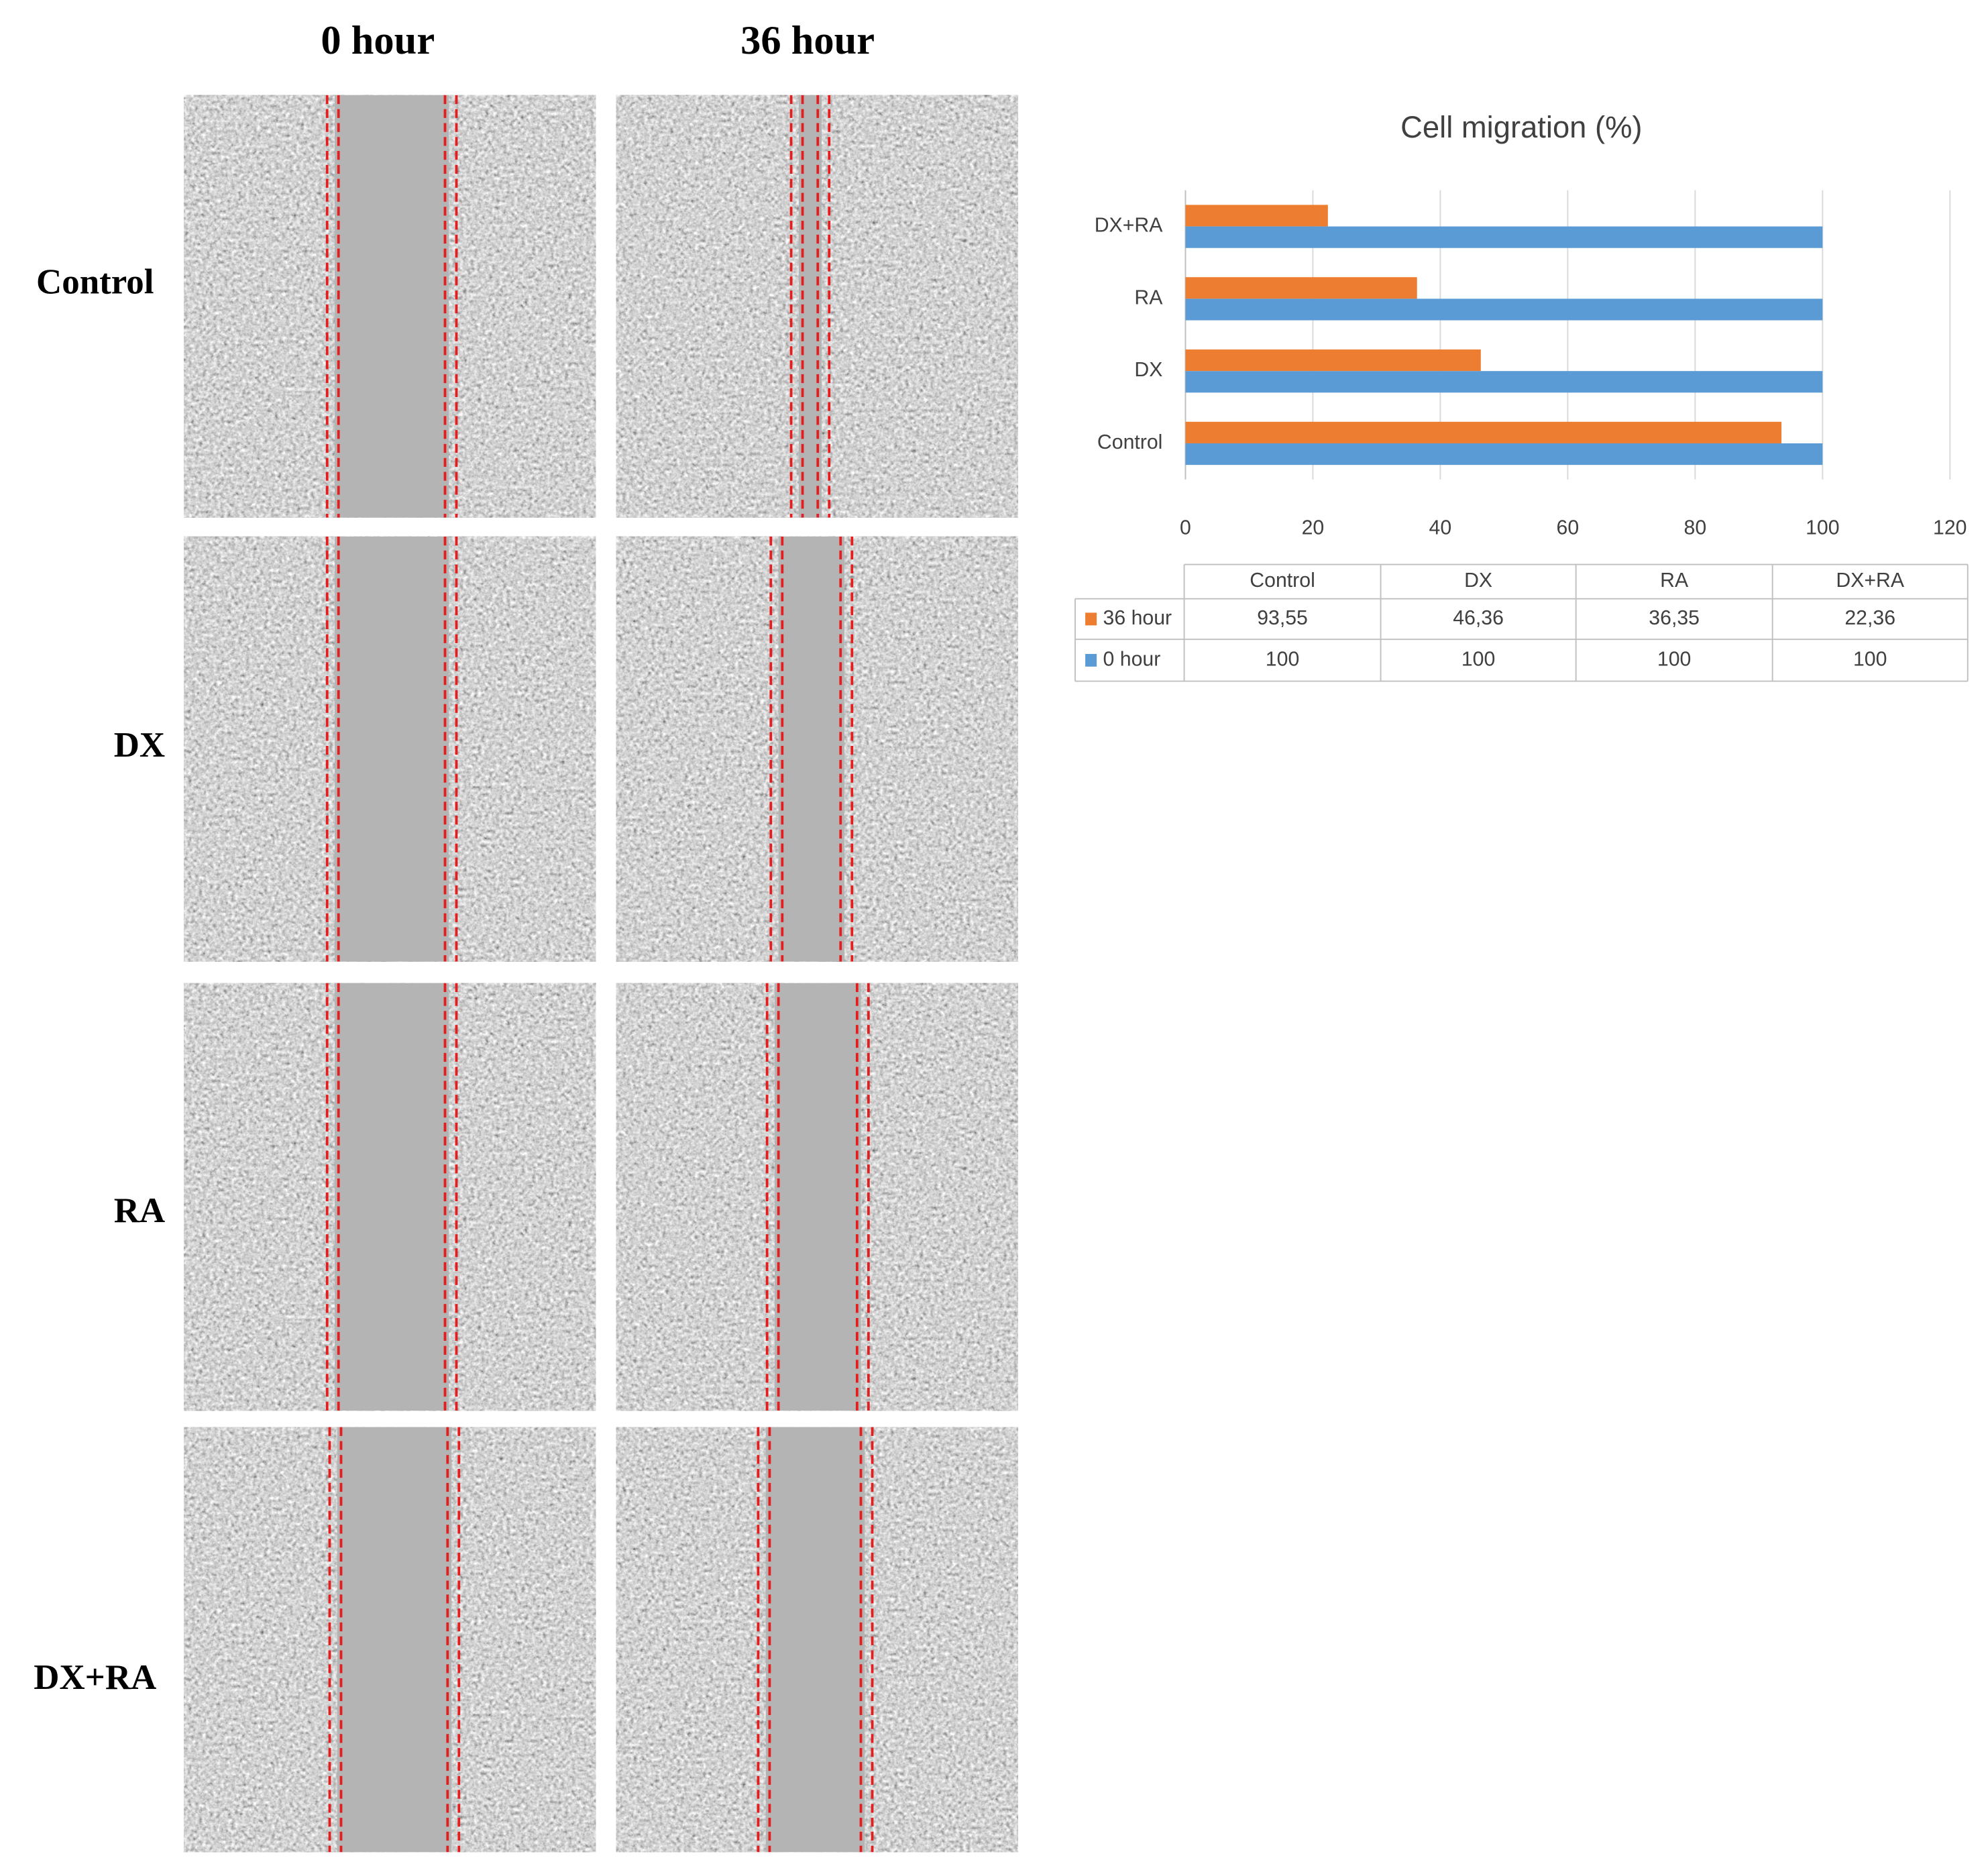 The height and width of the screenshot is (1866, 1988). Describe the element at coordinates (1950, 528) in the screenshot. I see `x-tick-label: 120` at that location.